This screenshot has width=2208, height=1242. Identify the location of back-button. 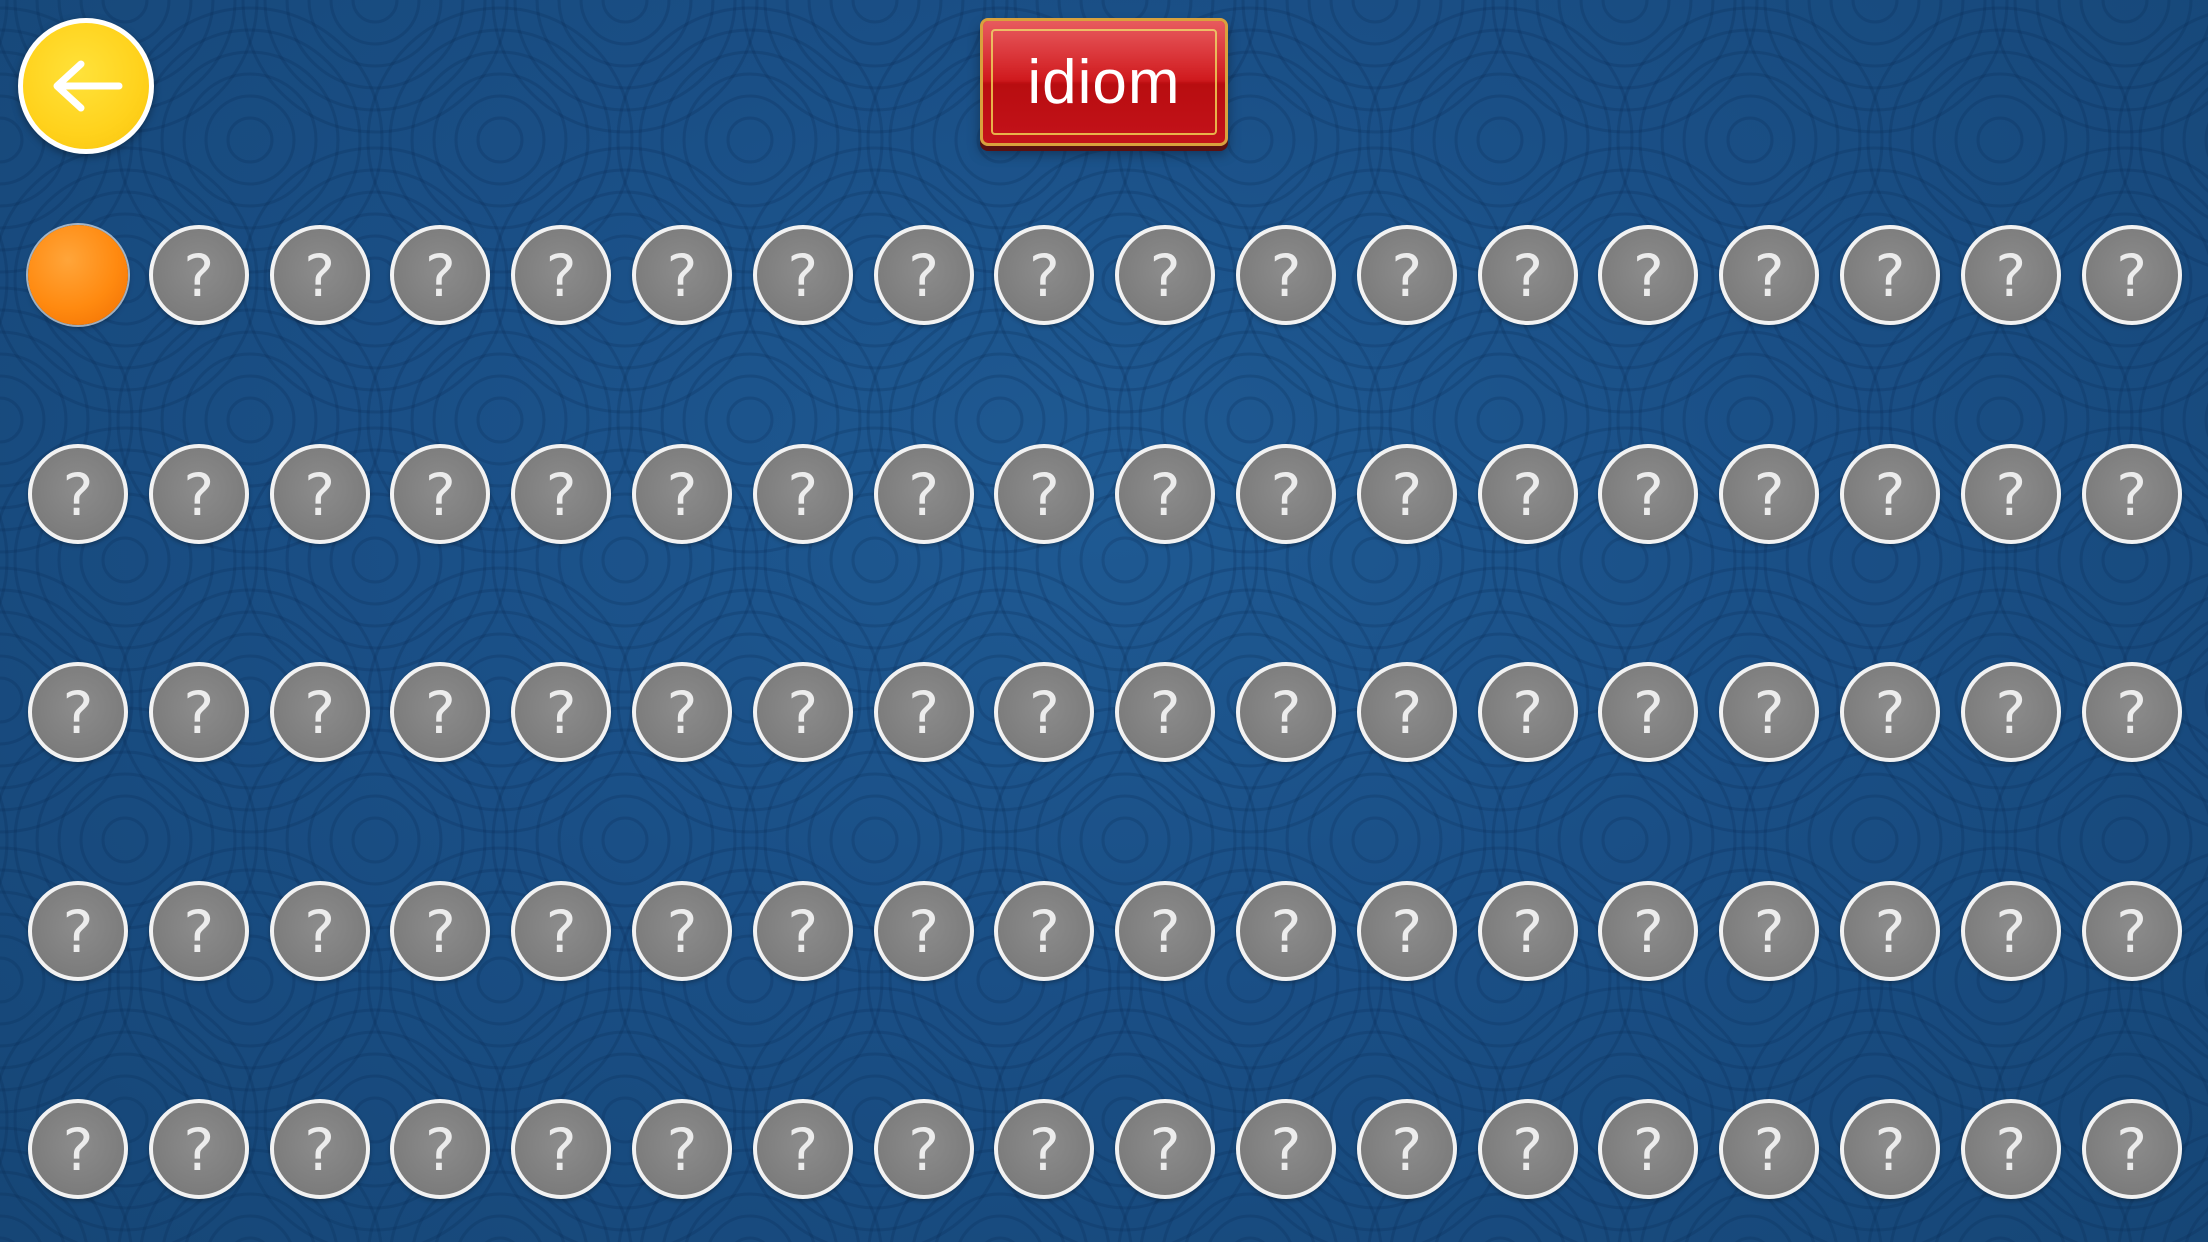
(86, 86).